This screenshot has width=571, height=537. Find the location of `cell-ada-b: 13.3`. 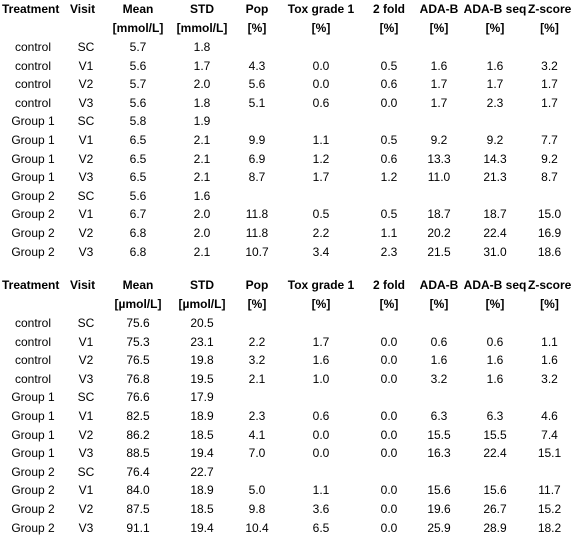

cell-ada-b: 13.3 is located at coordinates (439, 158).